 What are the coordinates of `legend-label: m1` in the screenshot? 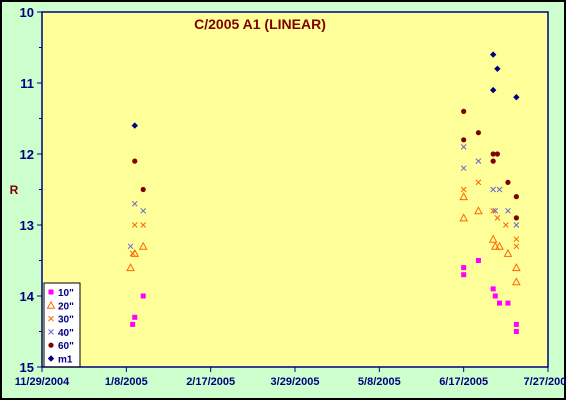 It's located at (65, 360).